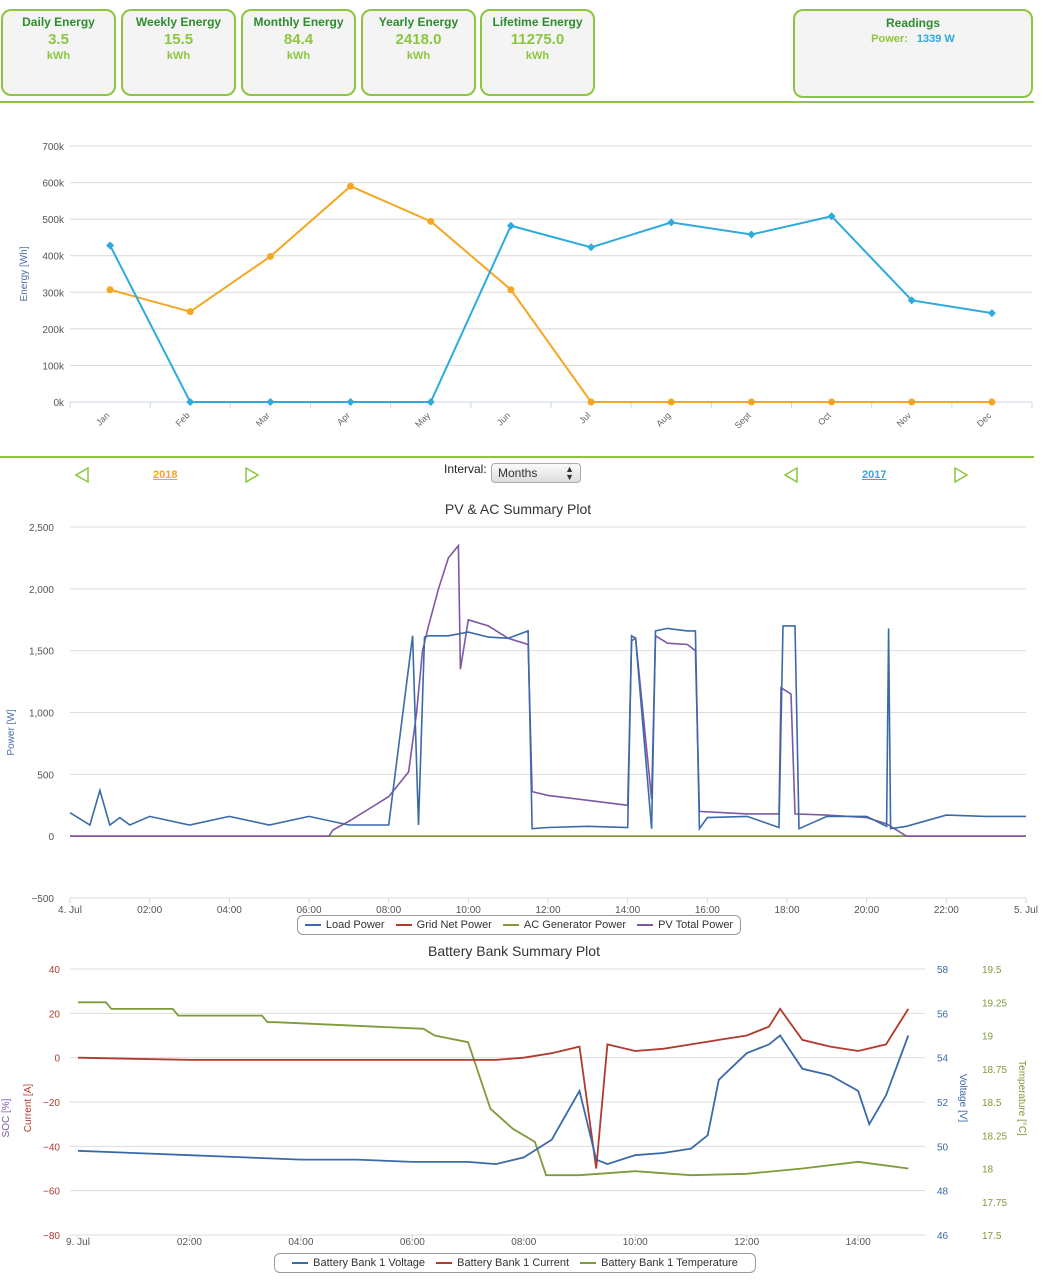 This screenshot has width=1043, height=1280. I want to click on y-tick-label-left: 20, so click(55, 1014).